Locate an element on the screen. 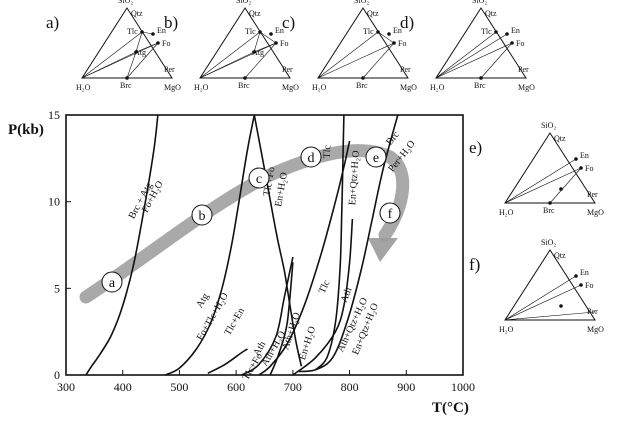 The height and width of the screenshot is (424, 627). reaction-label: Brc is located at coordinates (393, 138).